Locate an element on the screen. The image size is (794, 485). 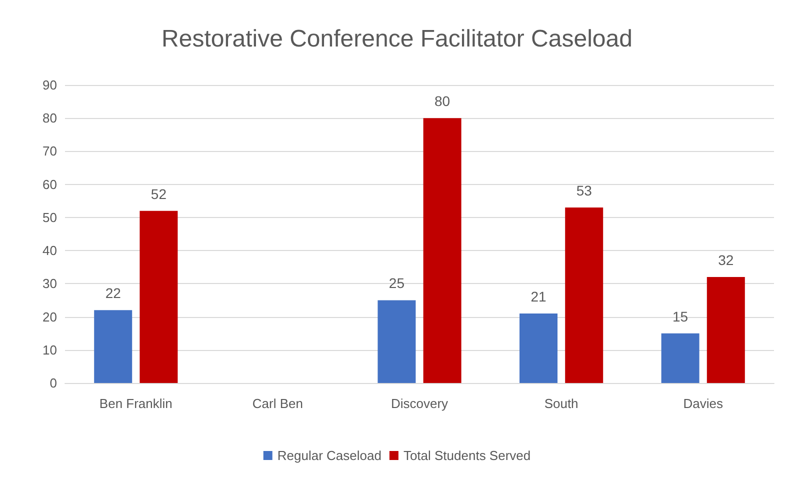
y-tick-label: 0 is located at coordinates (53, 383).